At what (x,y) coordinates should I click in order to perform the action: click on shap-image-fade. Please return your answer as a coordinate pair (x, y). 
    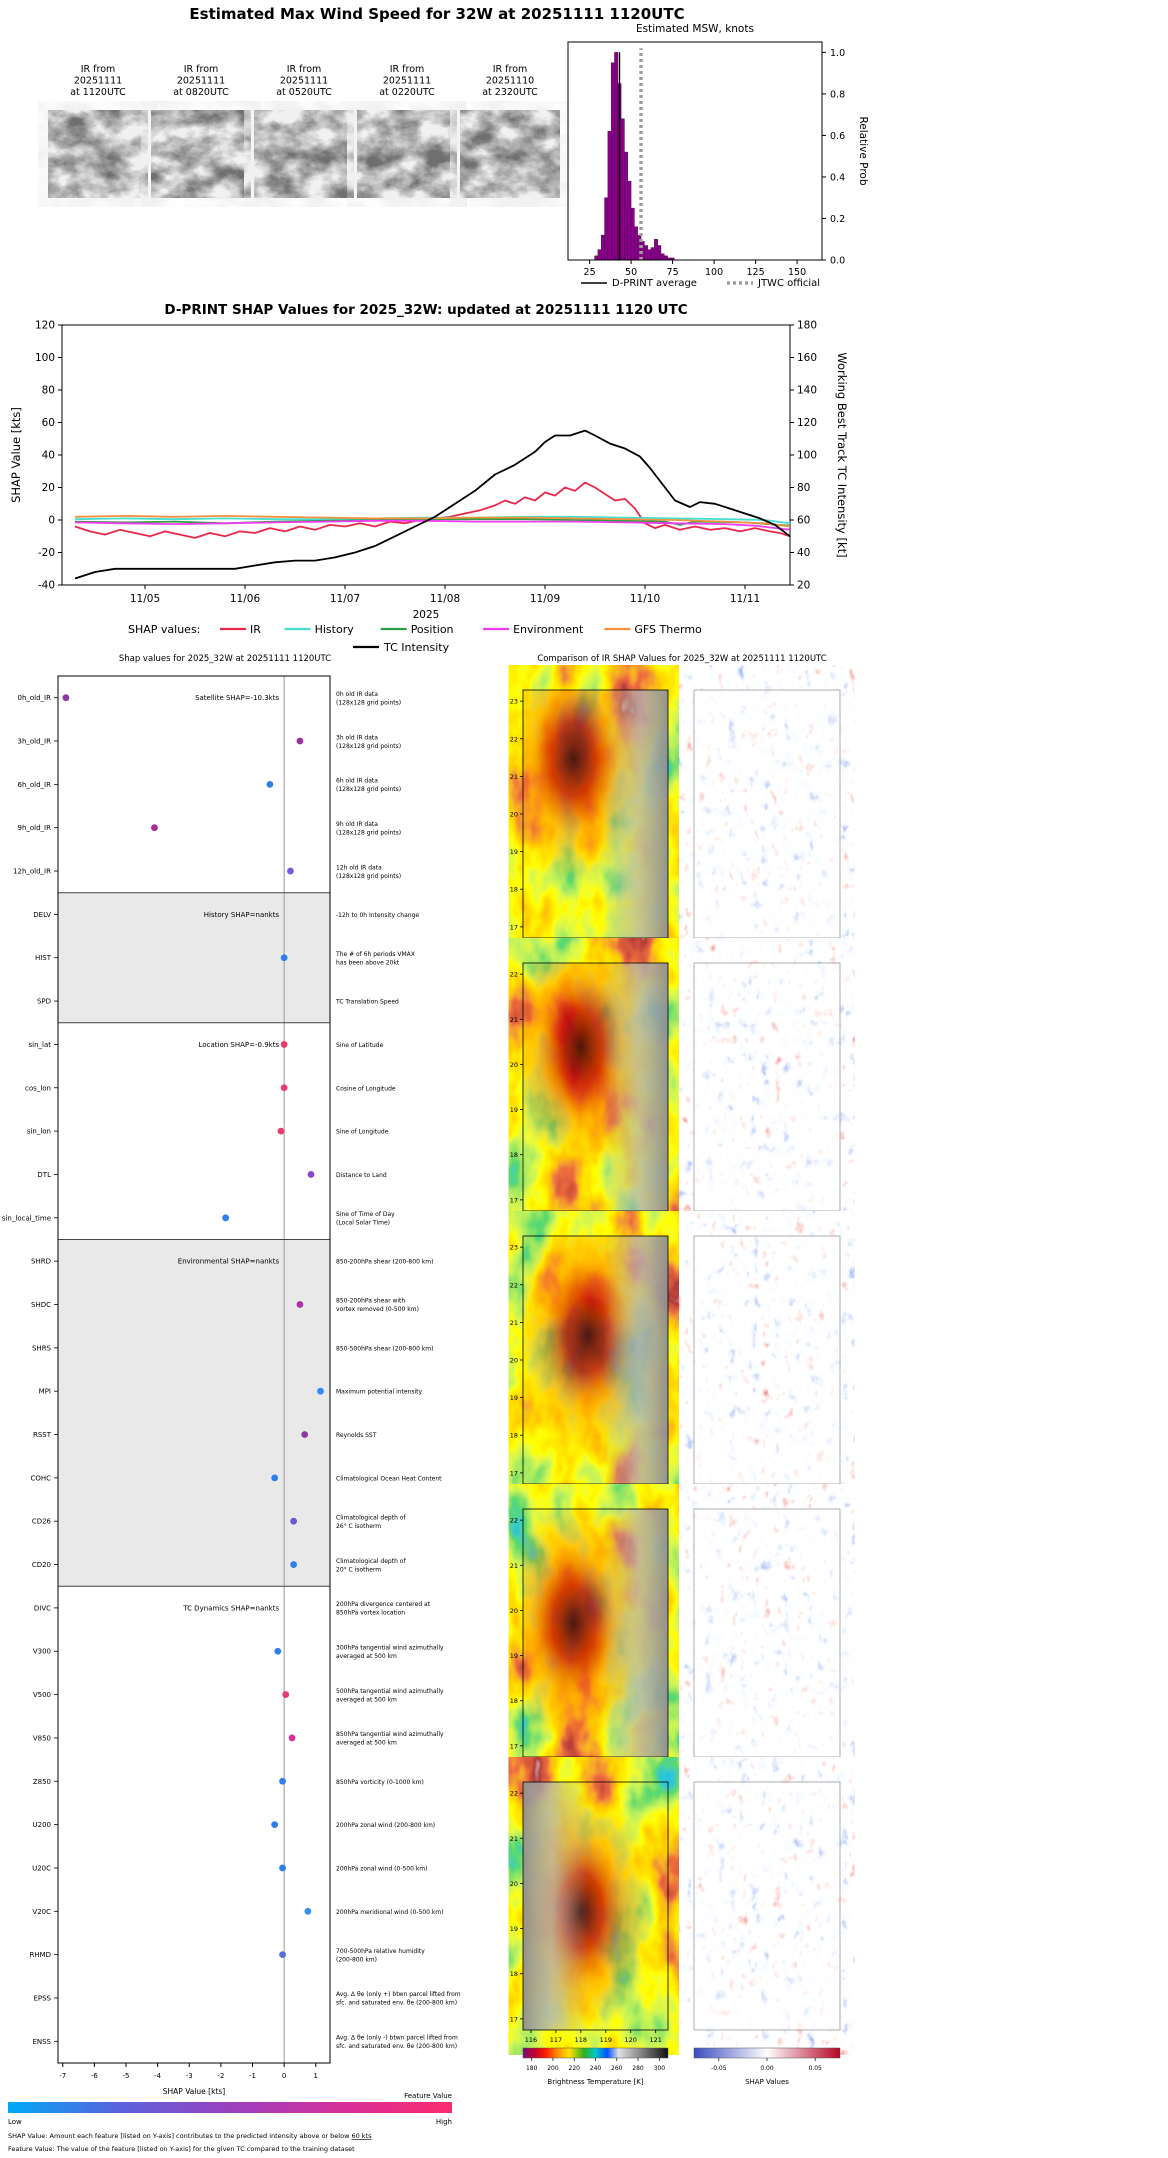
    Looking at the image, I should click on (767, 814).